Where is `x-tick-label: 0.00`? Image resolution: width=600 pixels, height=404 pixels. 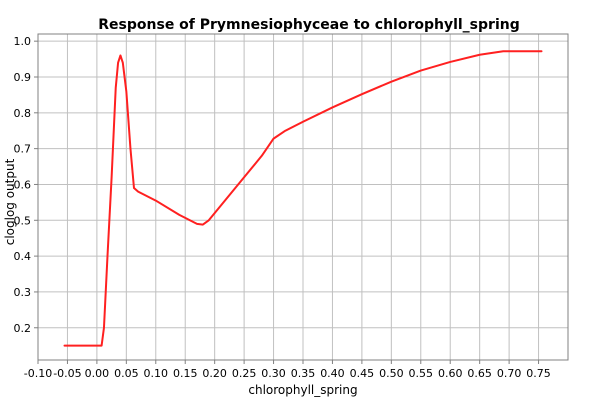
x-tick-label: 0.00 is located at coordinates (97, 373).